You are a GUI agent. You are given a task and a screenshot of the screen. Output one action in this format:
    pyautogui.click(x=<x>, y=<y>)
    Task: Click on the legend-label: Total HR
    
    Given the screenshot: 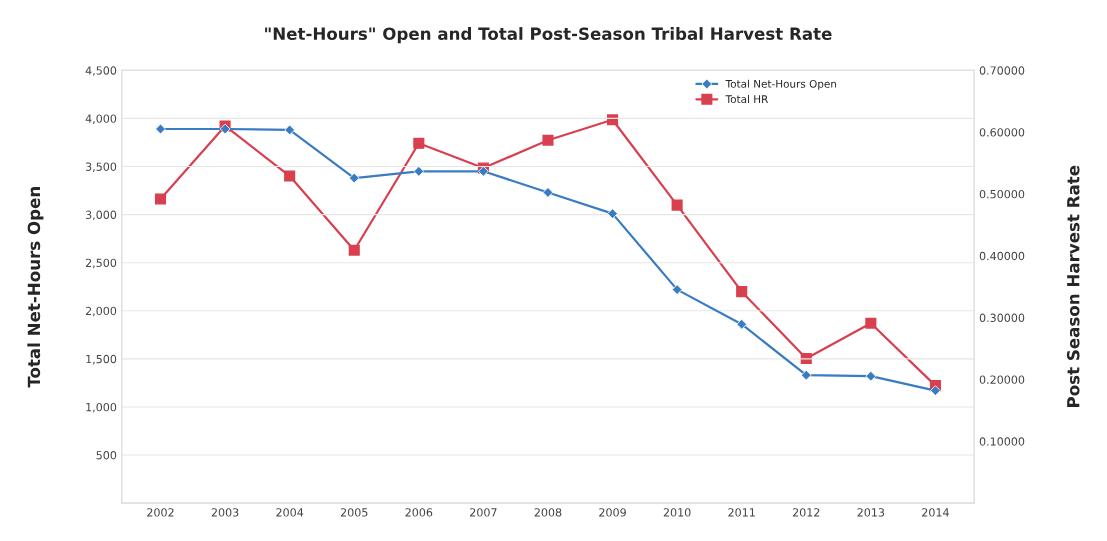 What is the action you would take?
    pyautogui.click(x=746, y=99)
    